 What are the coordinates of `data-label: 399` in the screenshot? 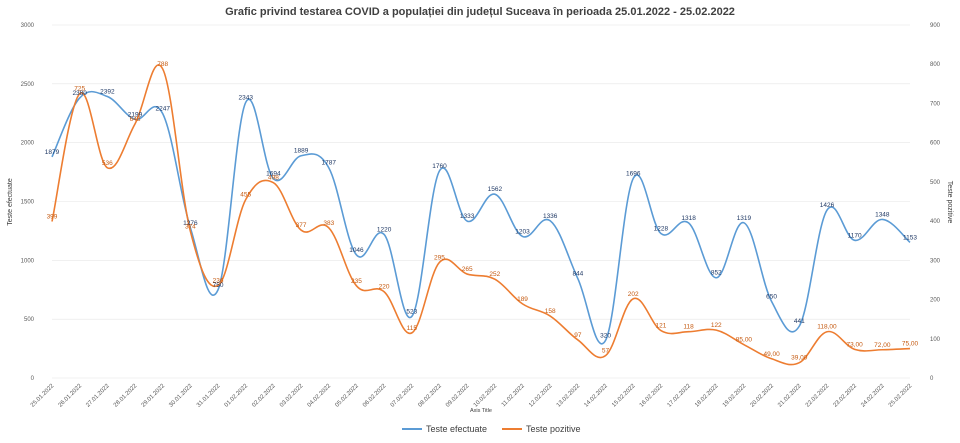 It's located at (52, 217).